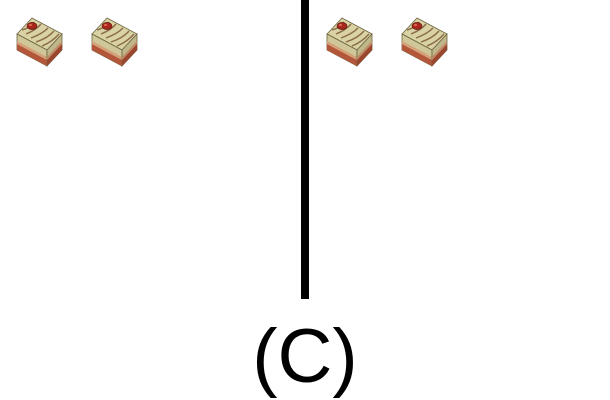 The height and width of the screenshot is (400, 610). I want to click on divider-line, so click(305, 149).